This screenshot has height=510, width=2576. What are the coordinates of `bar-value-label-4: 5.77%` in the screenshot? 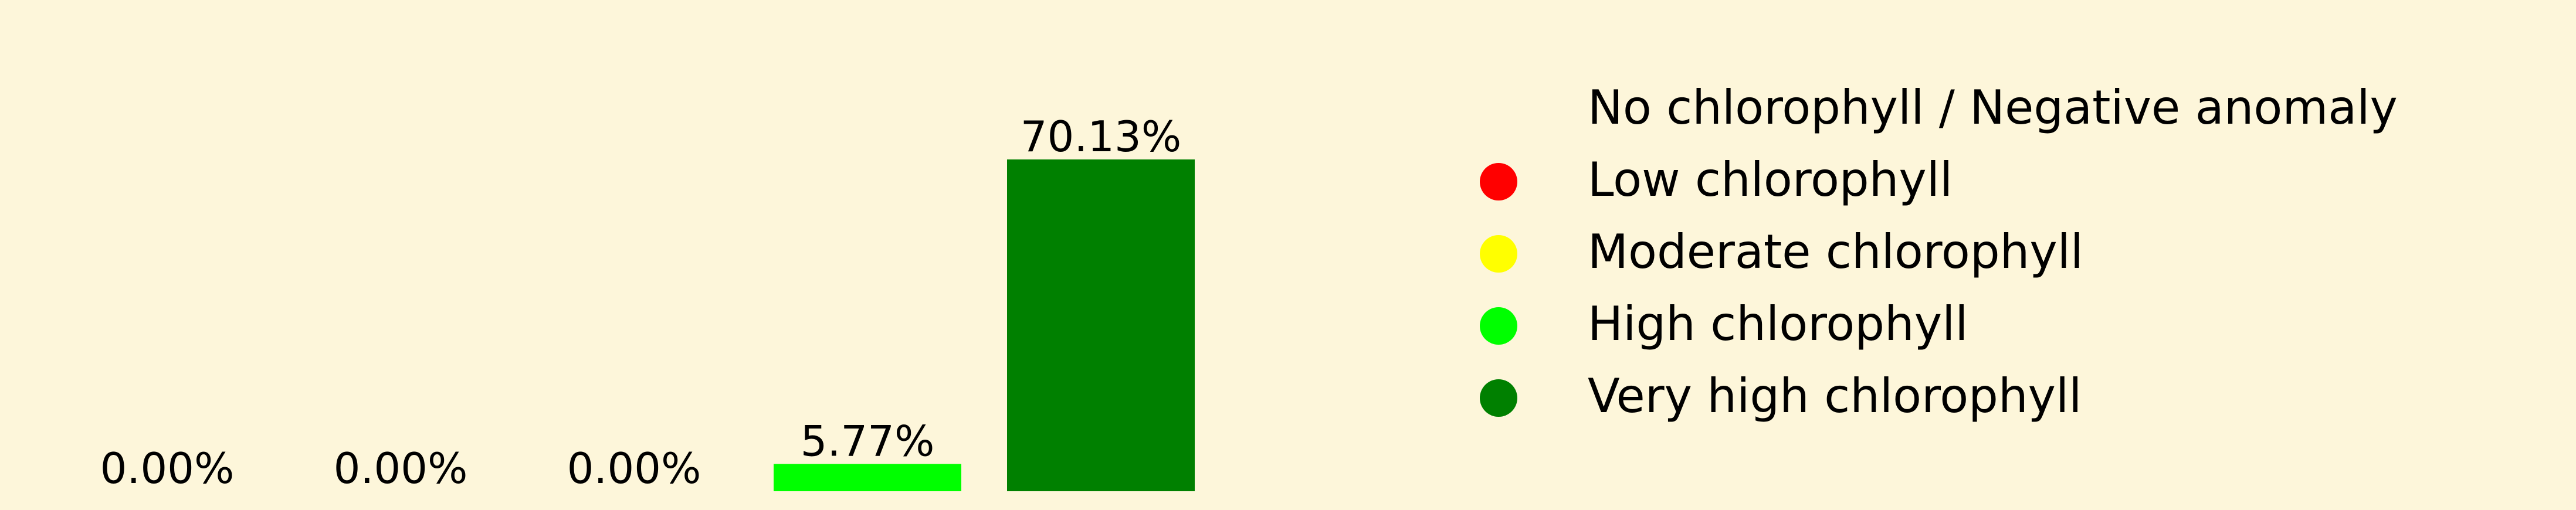 It's located at (868, 440).